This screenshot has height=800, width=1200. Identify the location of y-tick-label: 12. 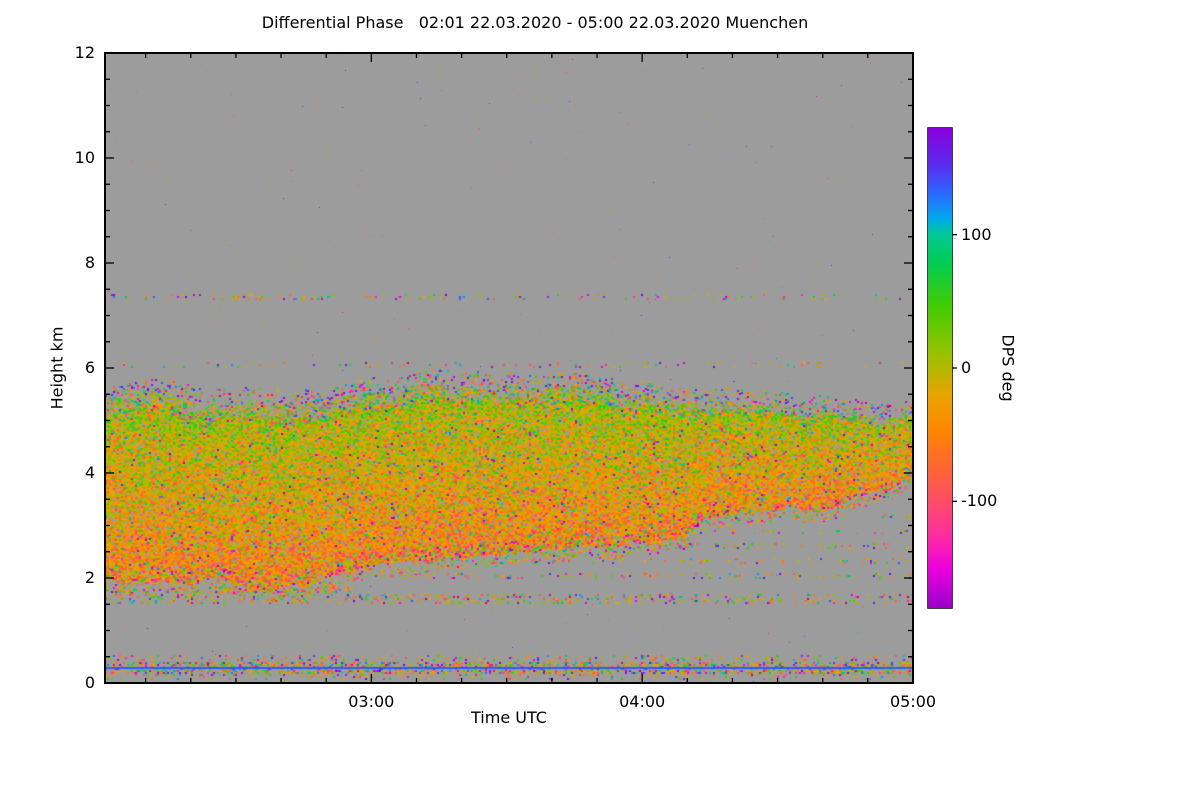
(84, 52).